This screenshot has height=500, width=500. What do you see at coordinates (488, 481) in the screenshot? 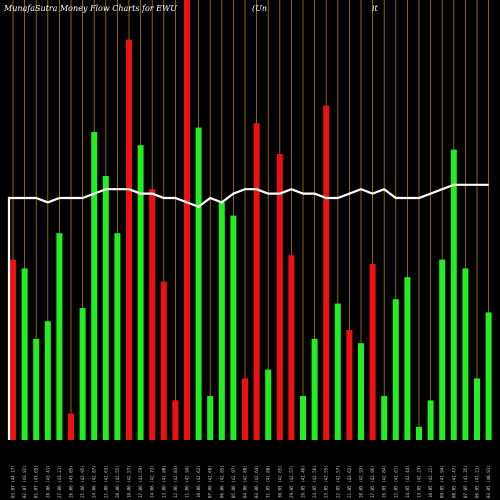
I see `tick-label: 03.05 (40.91)` at bounding box center [488, 481].